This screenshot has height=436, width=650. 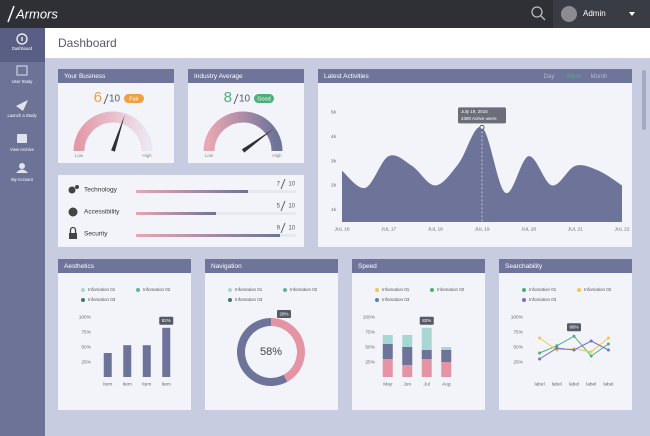 What do you see at coordinates (644, 100) in the screenshot?
I see `scrollbar` at bounding box center [644, 100].